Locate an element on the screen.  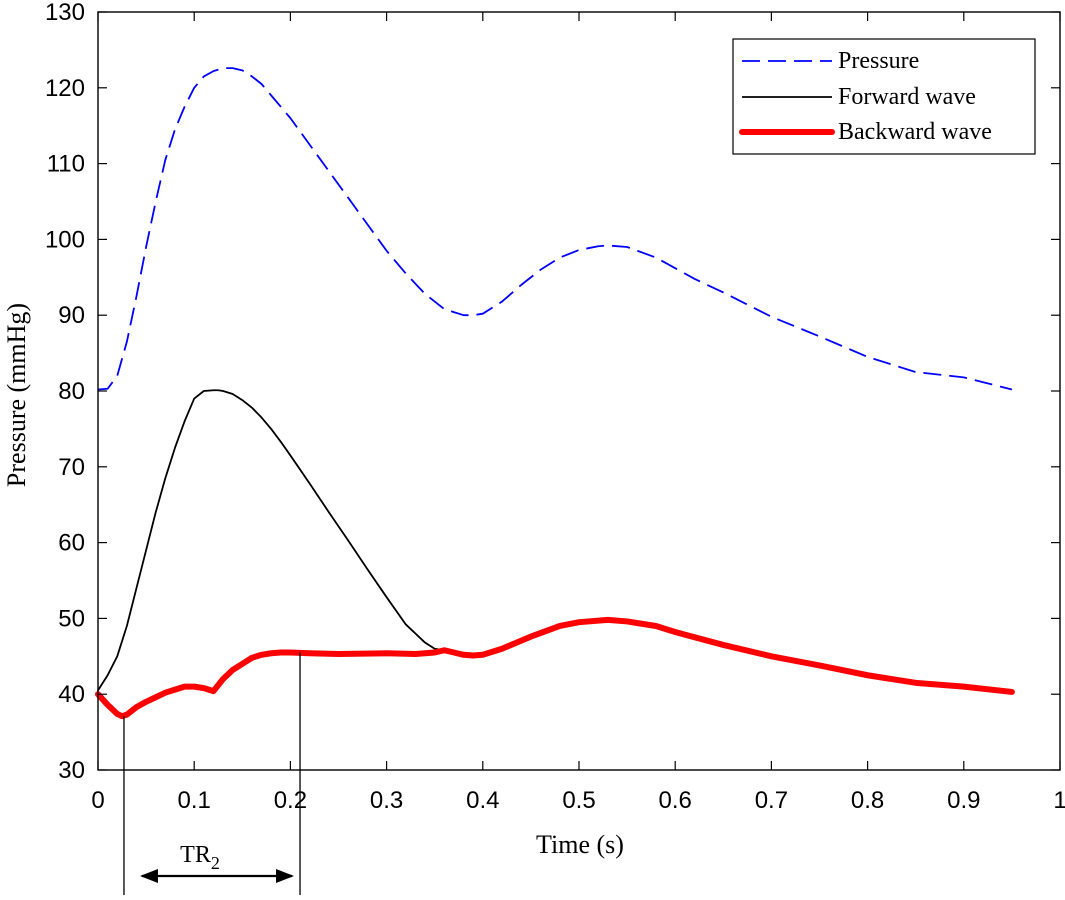
legend-label-pressure: Pressure is located at coordinates (878, 61).